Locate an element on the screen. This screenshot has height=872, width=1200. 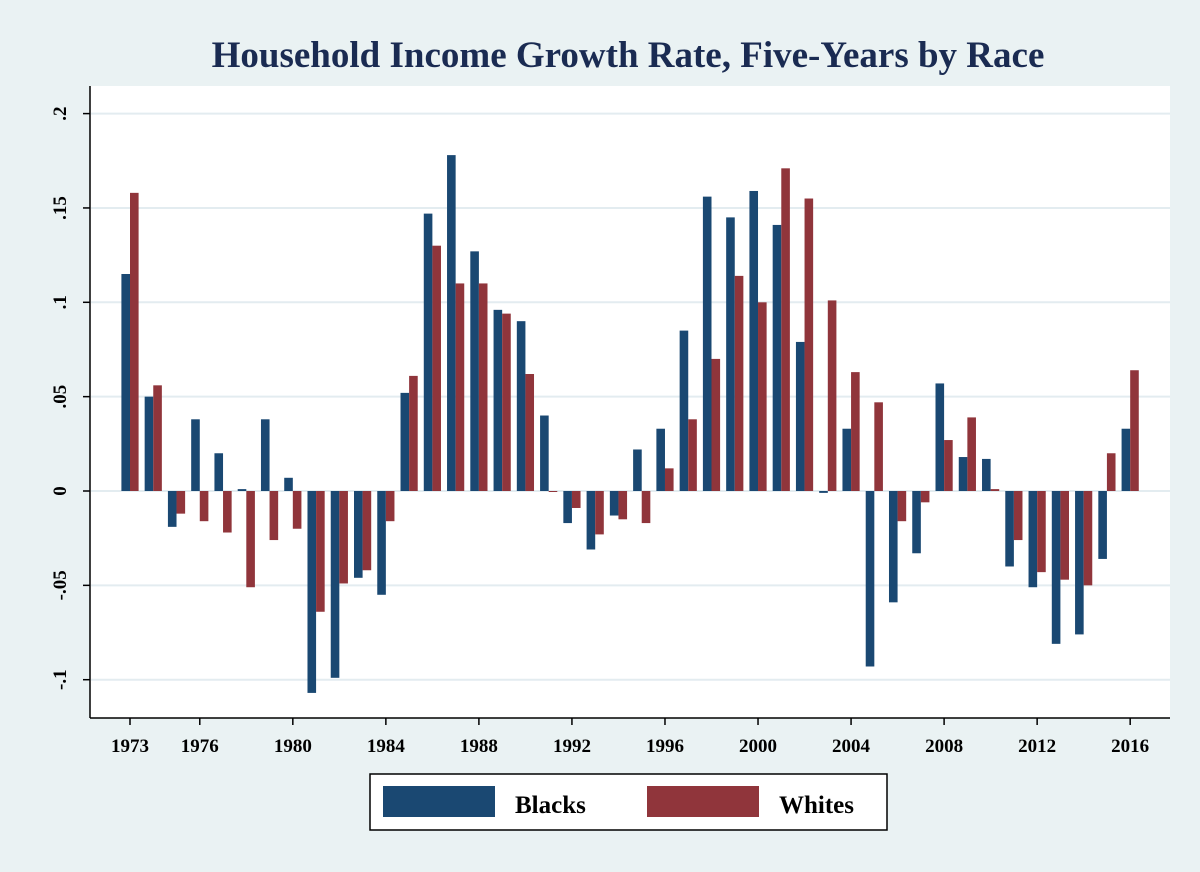
bar-blacks-1993 is located at coordinates (591, 520).